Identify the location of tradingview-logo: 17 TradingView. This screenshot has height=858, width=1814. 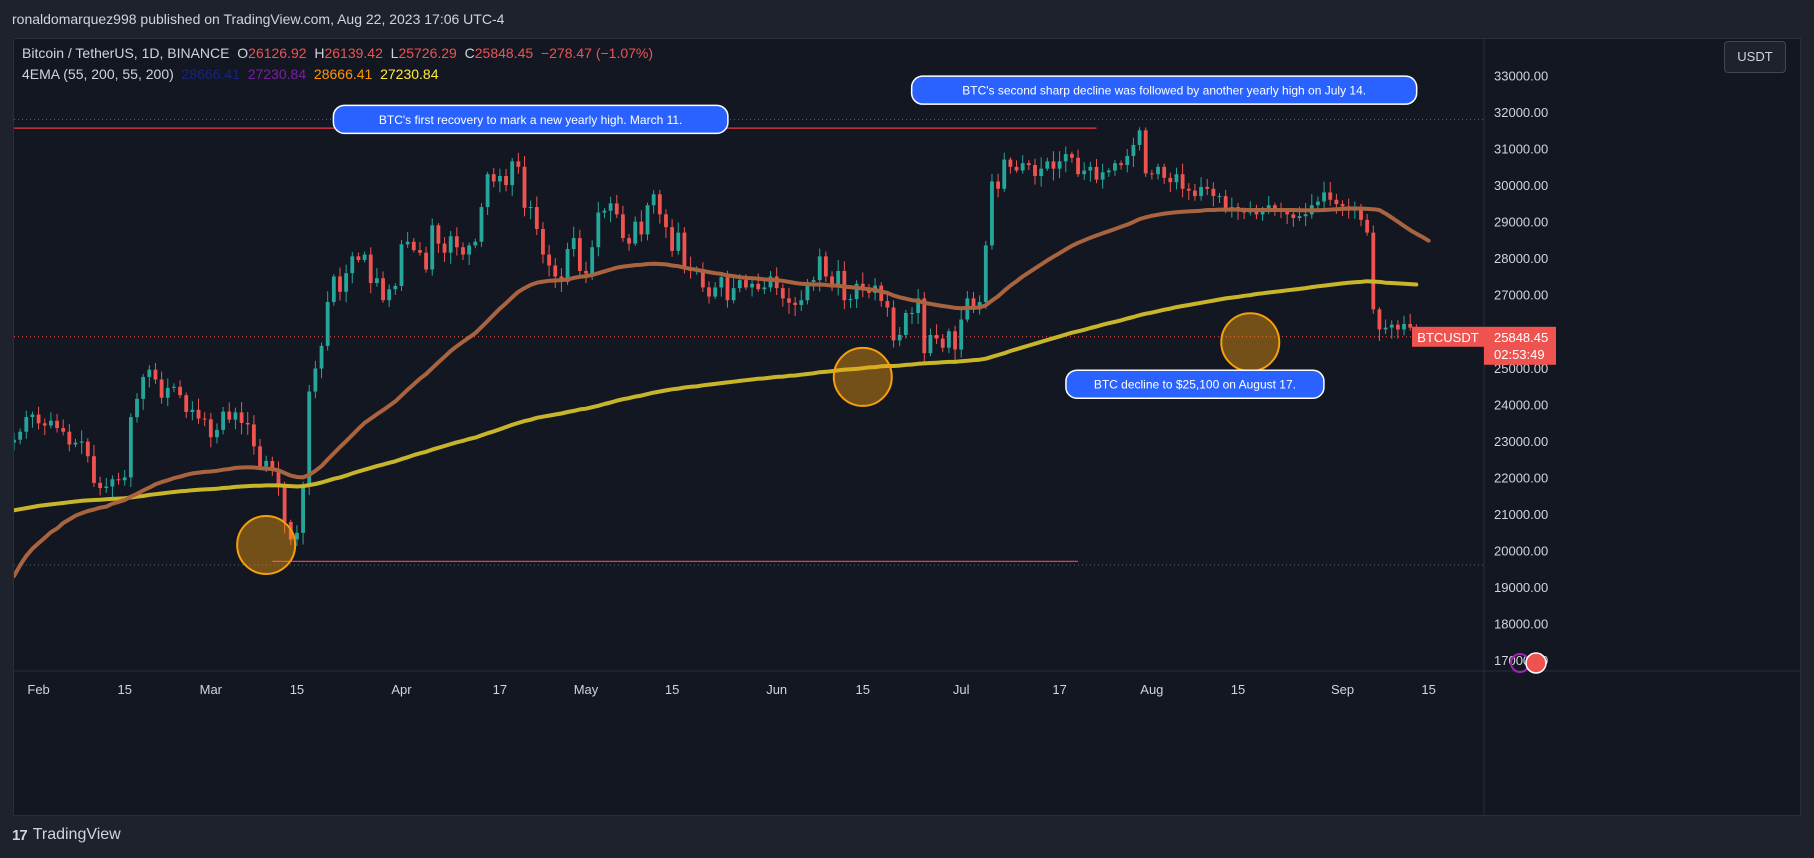
(66, 835).